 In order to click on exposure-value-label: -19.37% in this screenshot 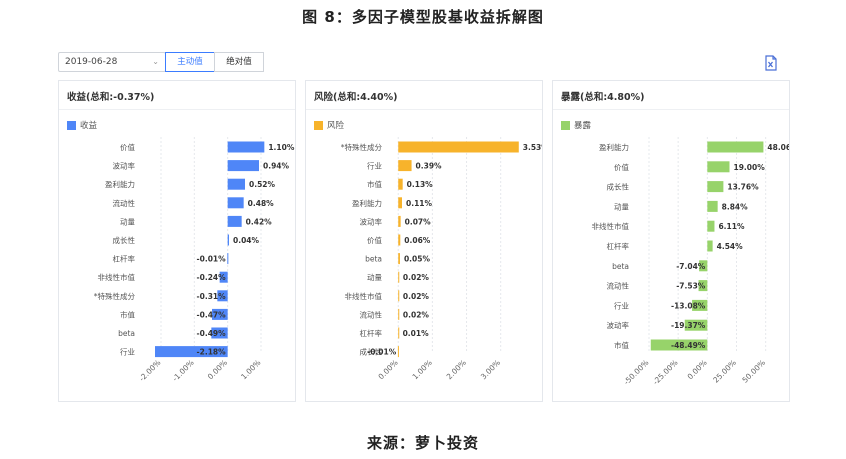, I will do `click(688, 325)`.